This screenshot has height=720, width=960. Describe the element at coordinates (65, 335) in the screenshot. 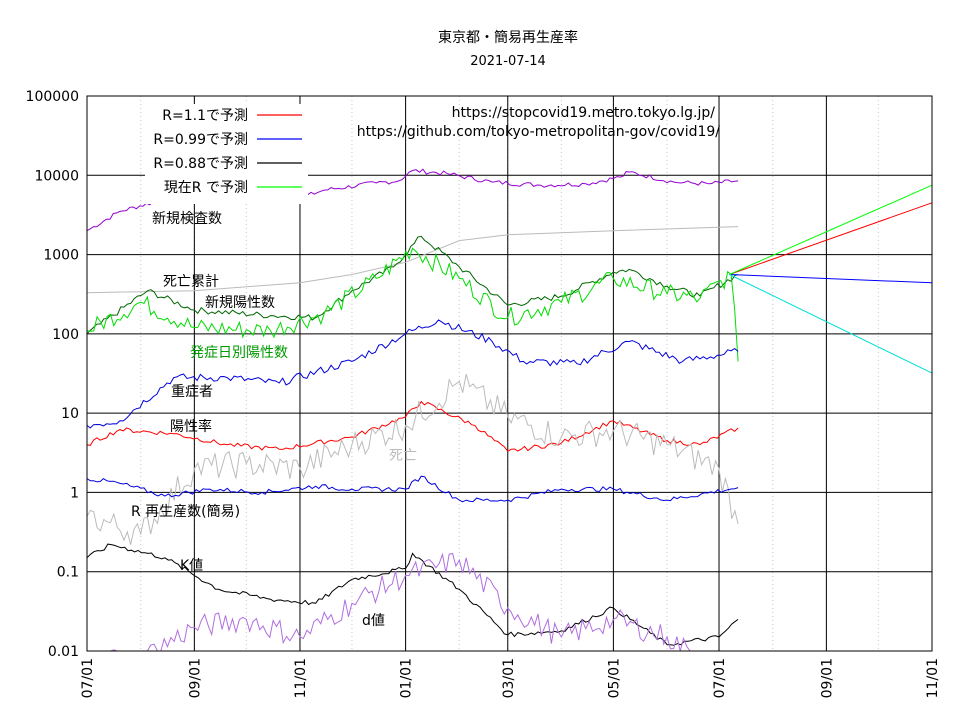

I see `y-tick-label: 100` at that location.